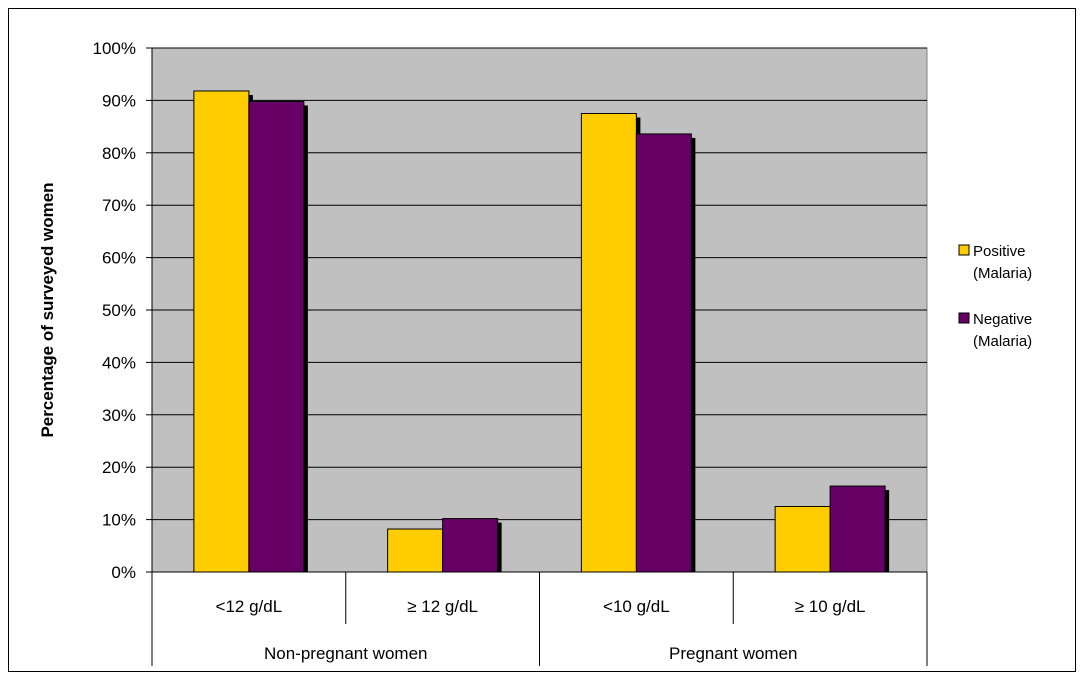  I want to click on x-category-label: <10 g/dL, so click(636, 606).